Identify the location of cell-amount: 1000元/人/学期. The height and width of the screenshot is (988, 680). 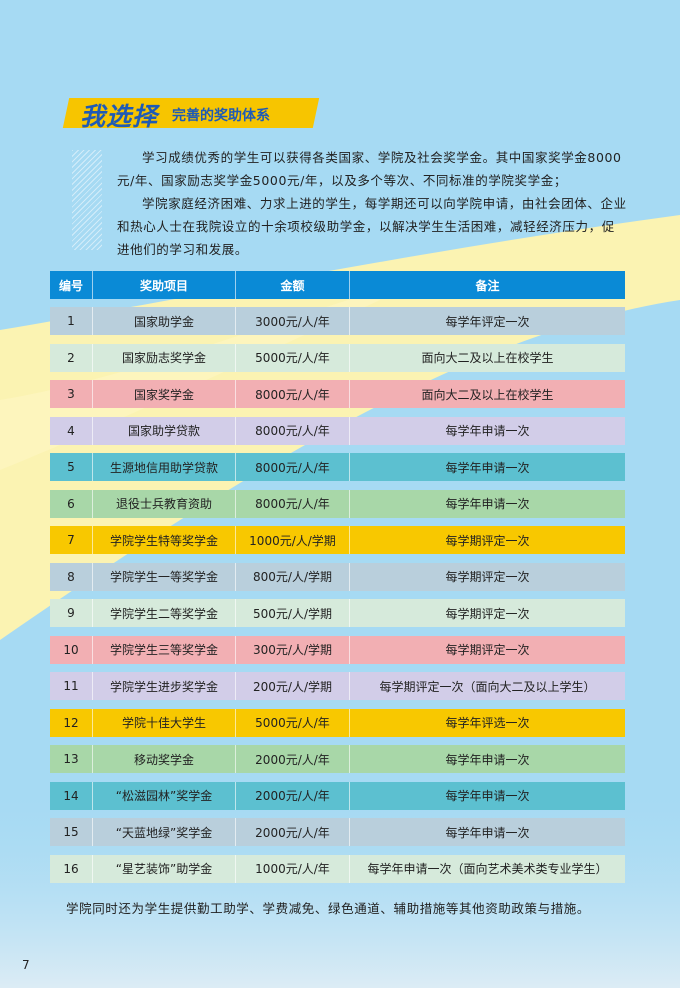
(293, 540).